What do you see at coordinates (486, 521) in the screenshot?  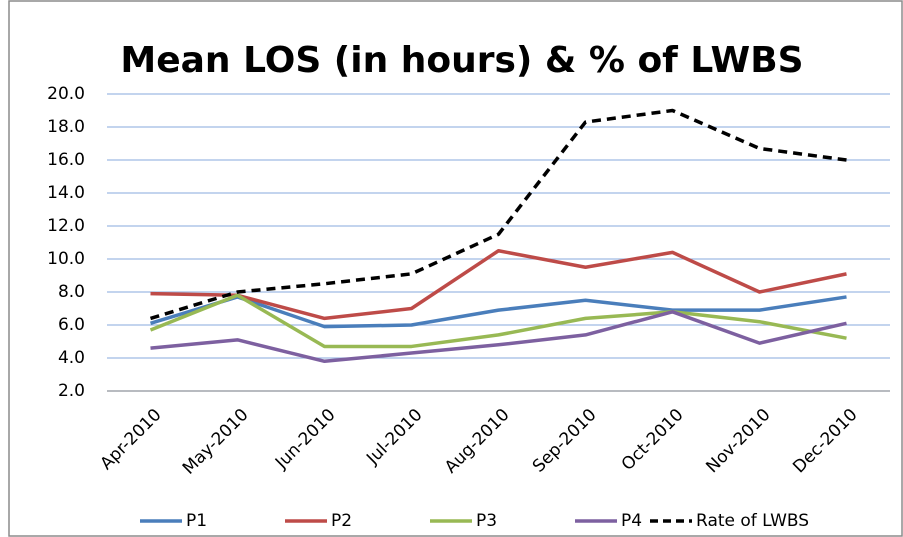 I see `legend-label: P3` at bounding box center [486, 521].